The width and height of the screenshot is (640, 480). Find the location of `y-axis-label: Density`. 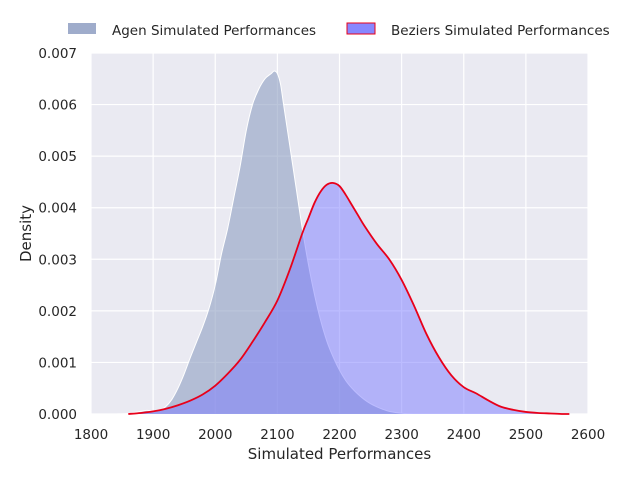

y-axis-label: Density is located at coordinates (26, 233).